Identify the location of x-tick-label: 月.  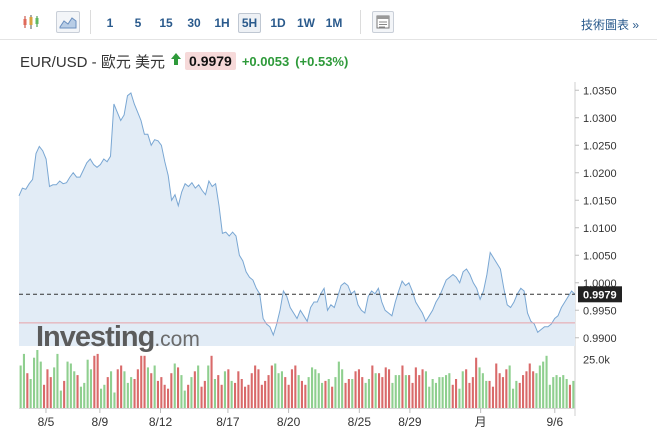
(481, 422).